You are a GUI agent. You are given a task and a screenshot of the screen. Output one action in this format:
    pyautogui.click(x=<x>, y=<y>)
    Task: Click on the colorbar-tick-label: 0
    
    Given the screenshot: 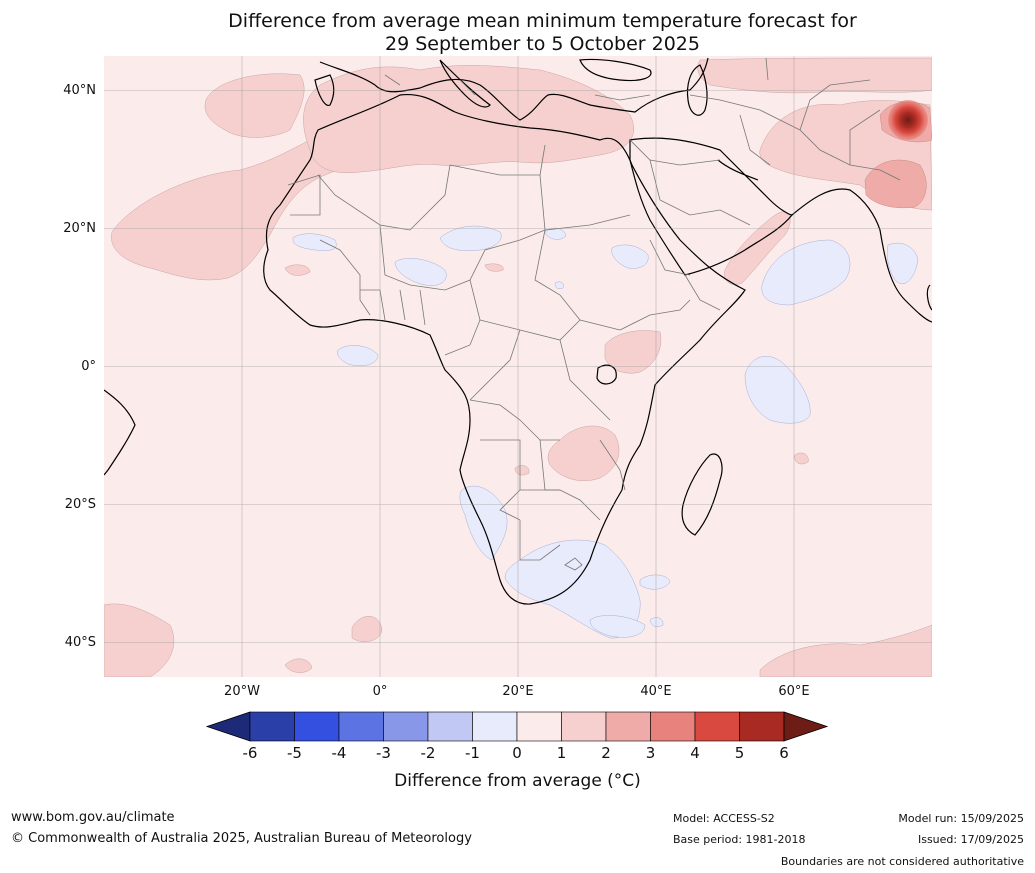 What is the action you would take?
    pyautogui.click(x=517, y=753)
    